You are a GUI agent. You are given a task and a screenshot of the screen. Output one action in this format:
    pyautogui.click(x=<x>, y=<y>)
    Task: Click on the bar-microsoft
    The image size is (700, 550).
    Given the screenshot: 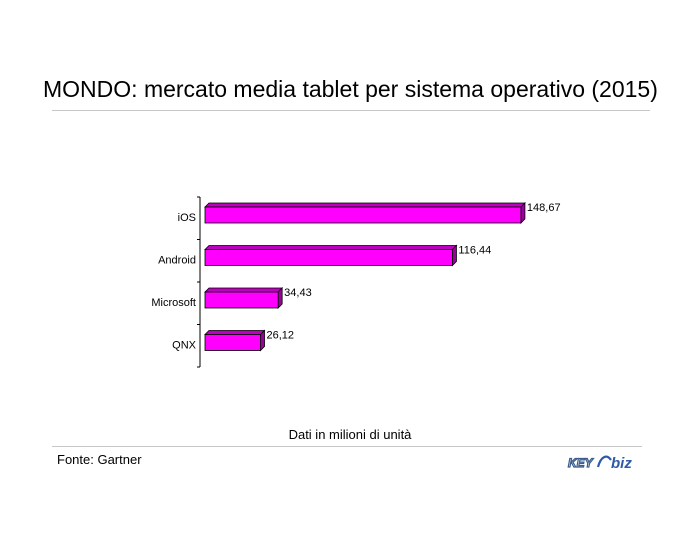 What is the action you would take?
    pyautogui.click(x=244, y=298)
    